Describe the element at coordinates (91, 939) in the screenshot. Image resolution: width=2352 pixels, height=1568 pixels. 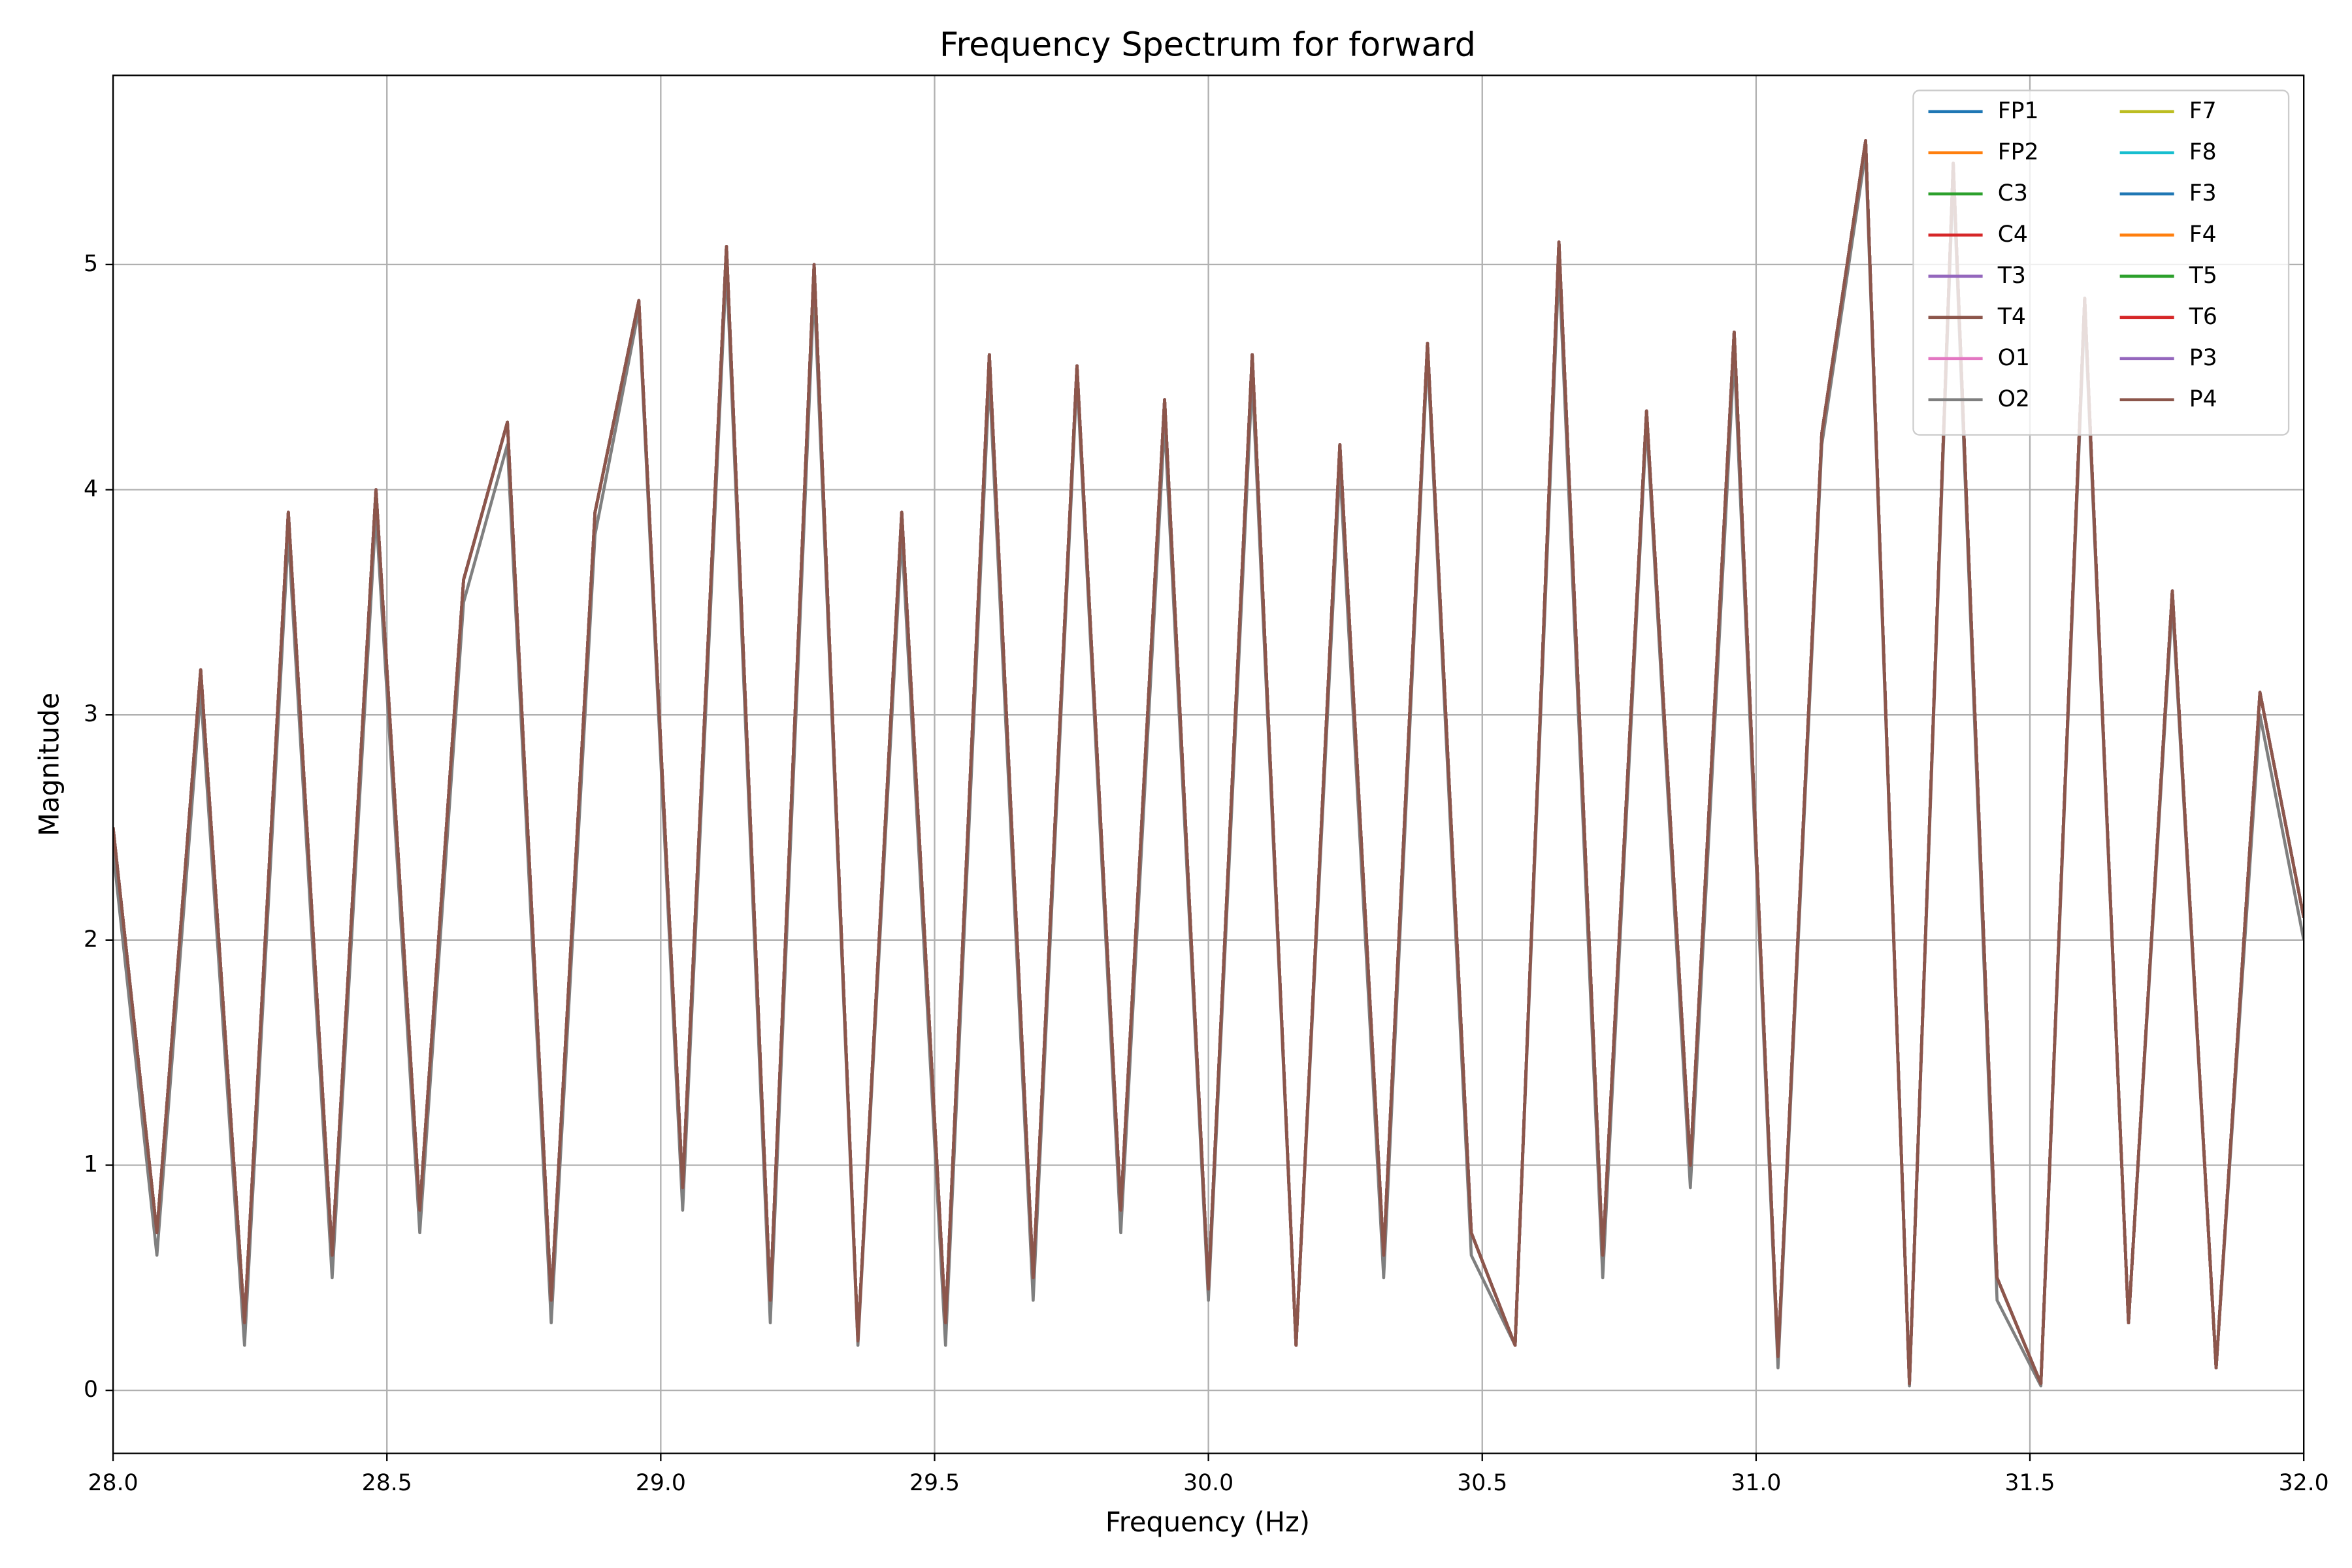
I see `y-tick-label: 2` at that location.